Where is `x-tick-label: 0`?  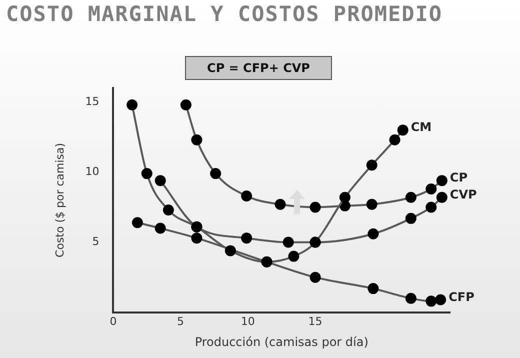 x-tick-label: 0 is located at coordinates (113, 321).